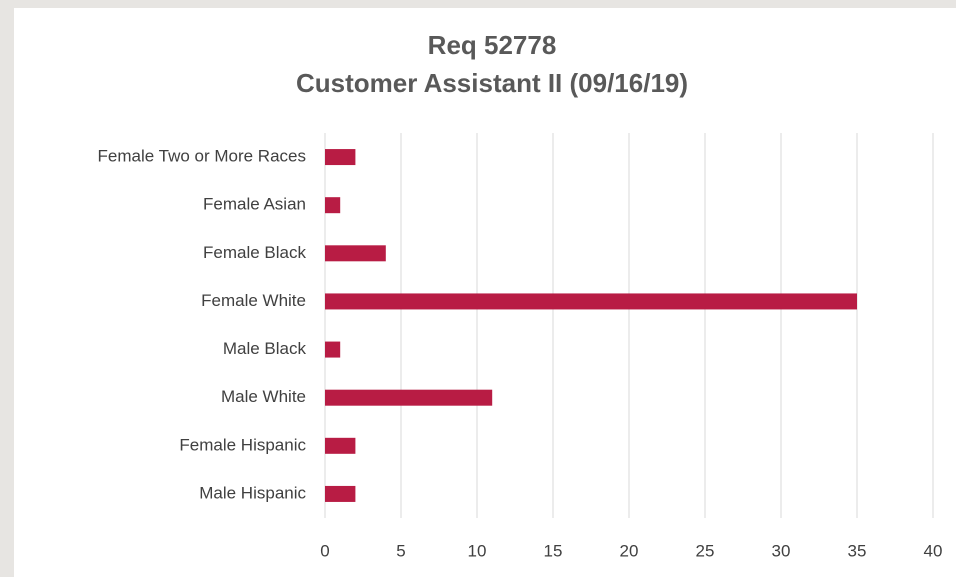 This screenshot has width=956, height=577. What do you see at coordinates (254, 252) in the screenshot?
I see `y-tick-label: Female Black` at bounding box center [254, 252].